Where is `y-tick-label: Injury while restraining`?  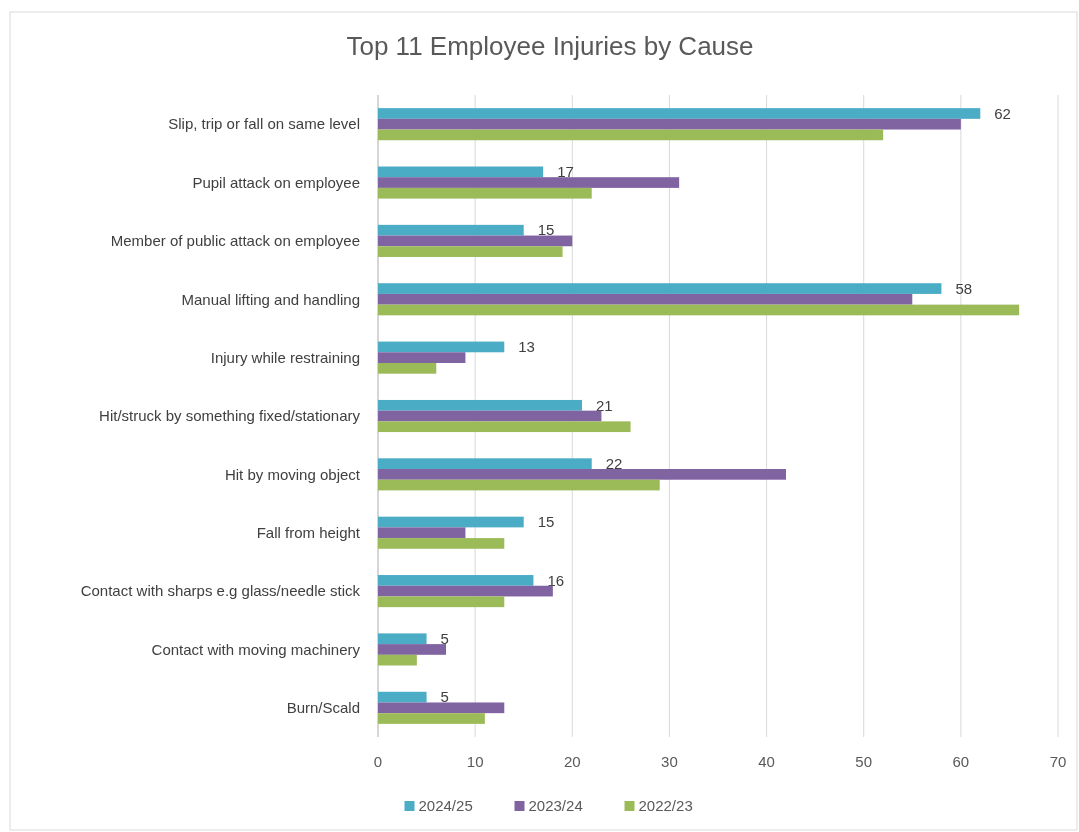
y-tick-label: Injury while restraining is located at coordinates (285, 357).